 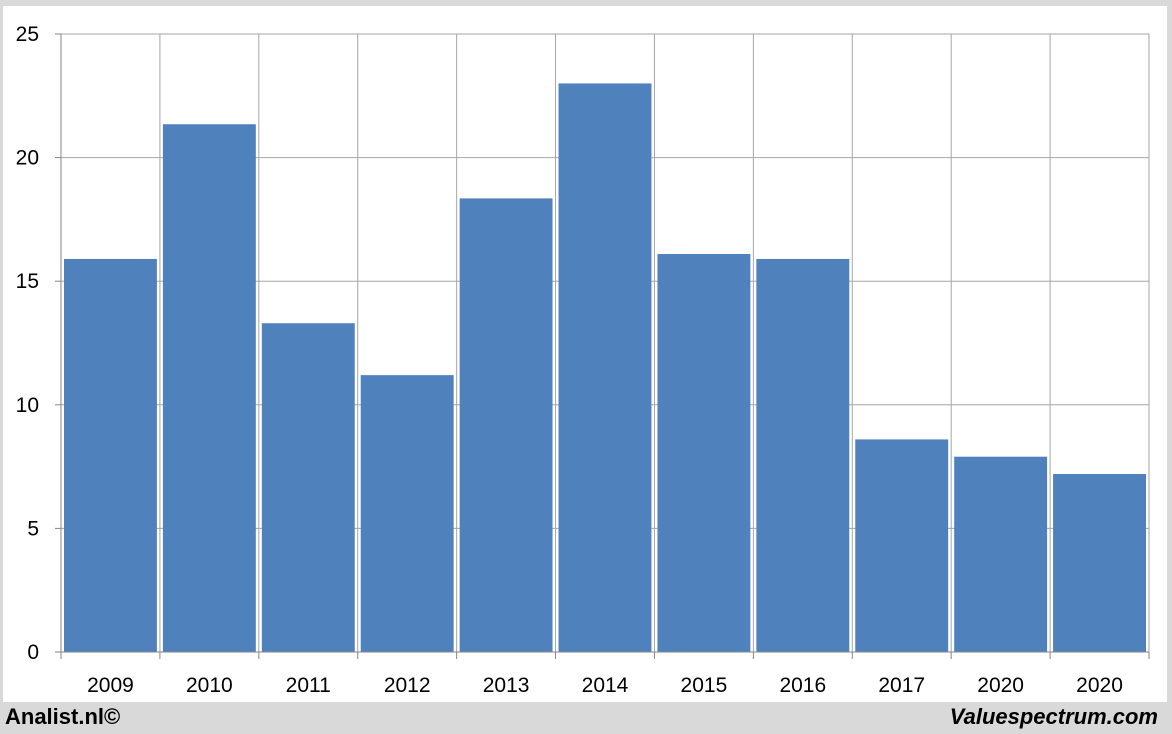 I want to click on y-tick-label: 0, so click(x=33, y=652).